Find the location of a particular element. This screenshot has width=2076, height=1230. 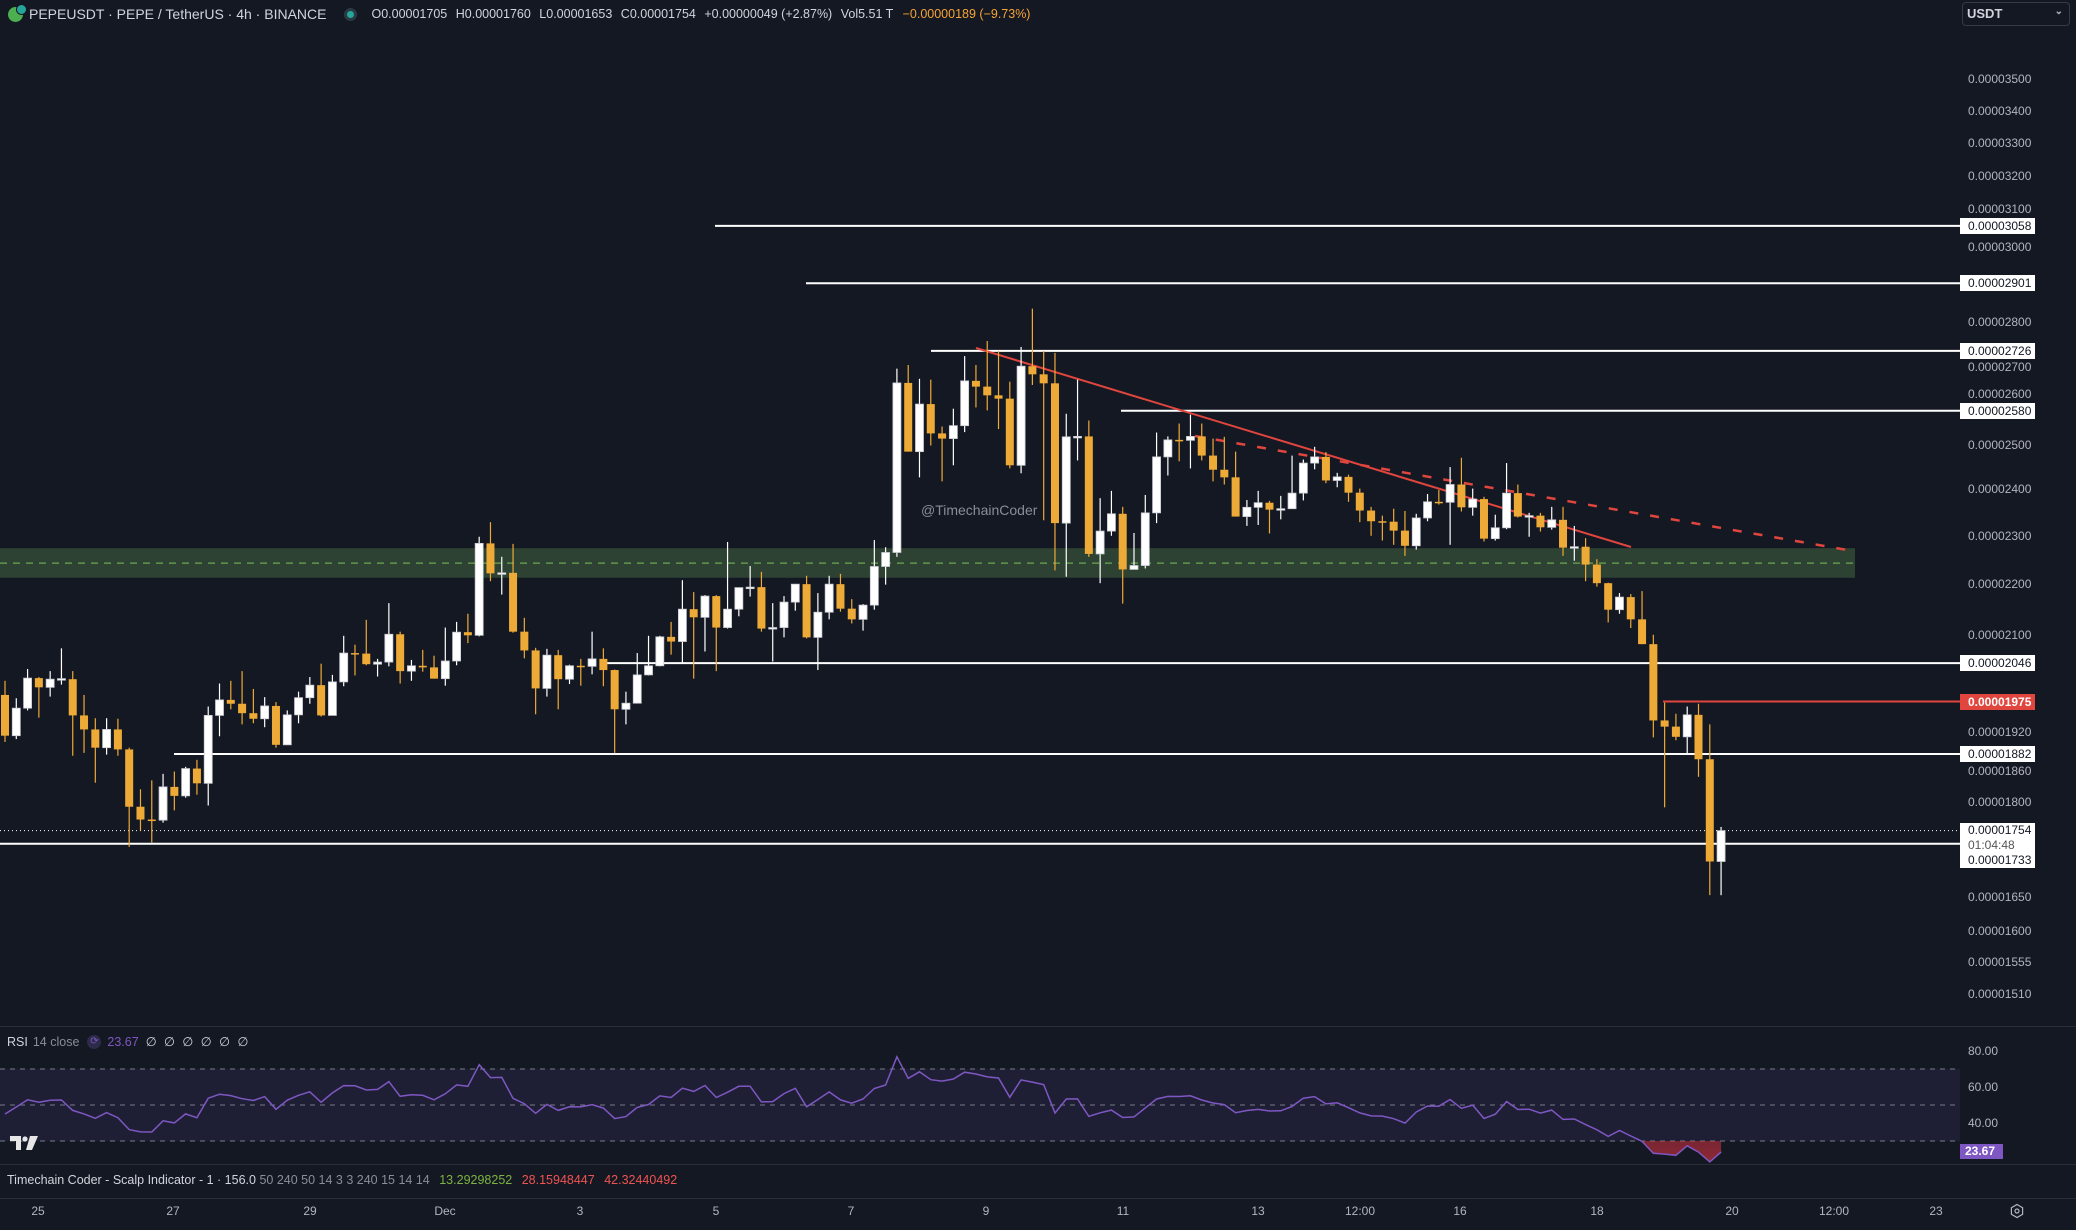

close-value: 0.00001754 is located at coordinates (662, 14).